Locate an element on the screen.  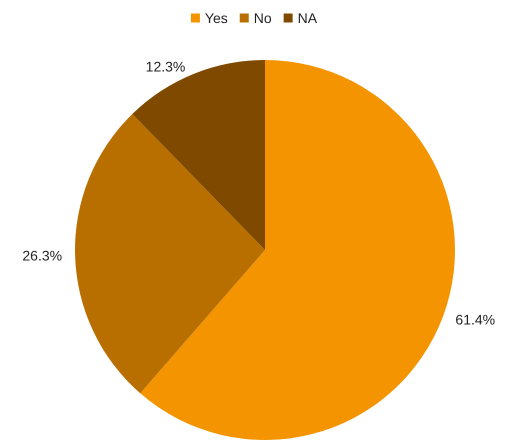
data-label: 61.4% is located at coordinates (475, 319).